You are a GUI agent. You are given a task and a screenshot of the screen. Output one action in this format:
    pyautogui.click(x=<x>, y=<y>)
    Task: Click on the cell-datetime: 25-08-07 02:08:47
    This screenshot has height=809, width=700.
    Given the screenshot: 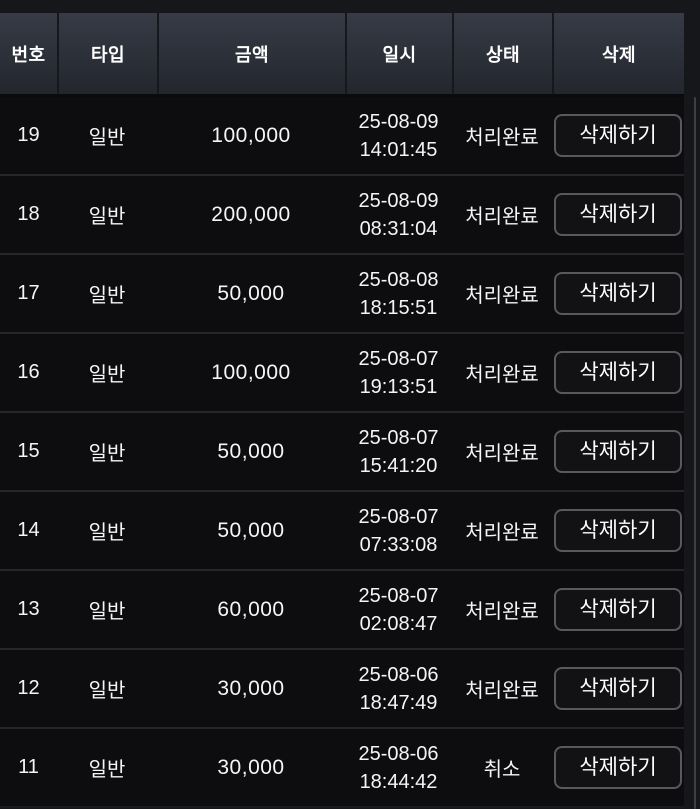 What is the action you would take?
    pyautogui.click(x=398, y=610)
    